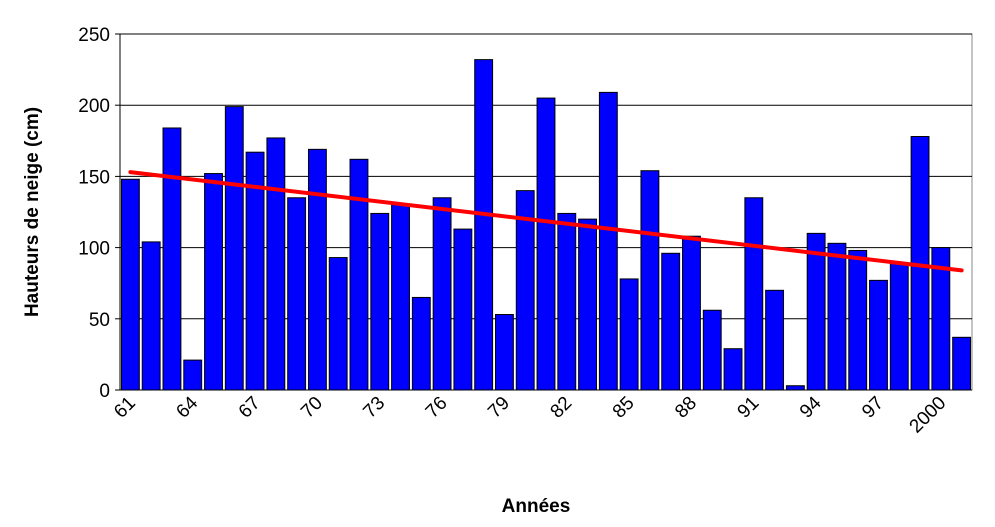  Describe the element at coordinates (94, 106) in the screenshot. I see `y-tick-label: 200` at that location.